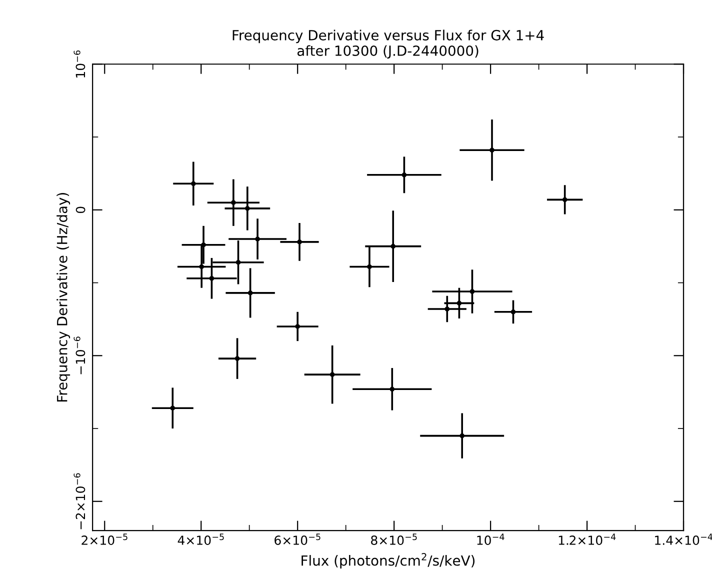 The image size is (712, 583). I want to click on y-tick-label: −10$^{−6}$, so click(80, 355).